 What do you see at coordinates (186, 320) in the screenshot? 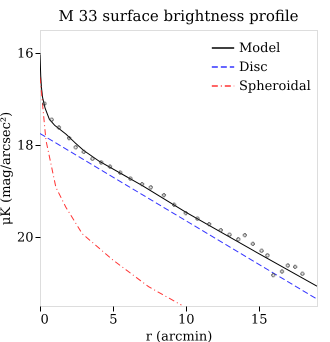
I see `x-tick-label: 10` at bounding box center [186, 320].